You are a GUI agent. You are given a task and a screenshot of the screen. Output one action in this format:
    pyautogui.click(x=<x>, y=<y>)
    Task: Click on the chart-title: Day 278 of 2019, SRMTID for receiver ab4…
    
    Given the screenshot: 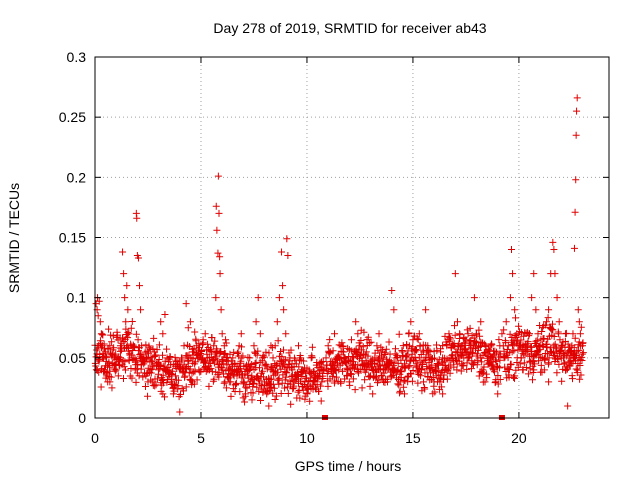 What is the action you would take?
    pyautogui.click(x=349, y=28)
    